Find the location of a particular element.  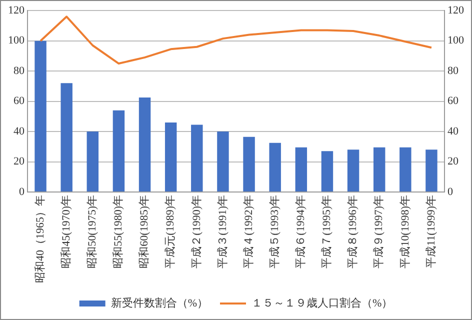

y-tick-label: 20 is located at coordinates (19, 162).